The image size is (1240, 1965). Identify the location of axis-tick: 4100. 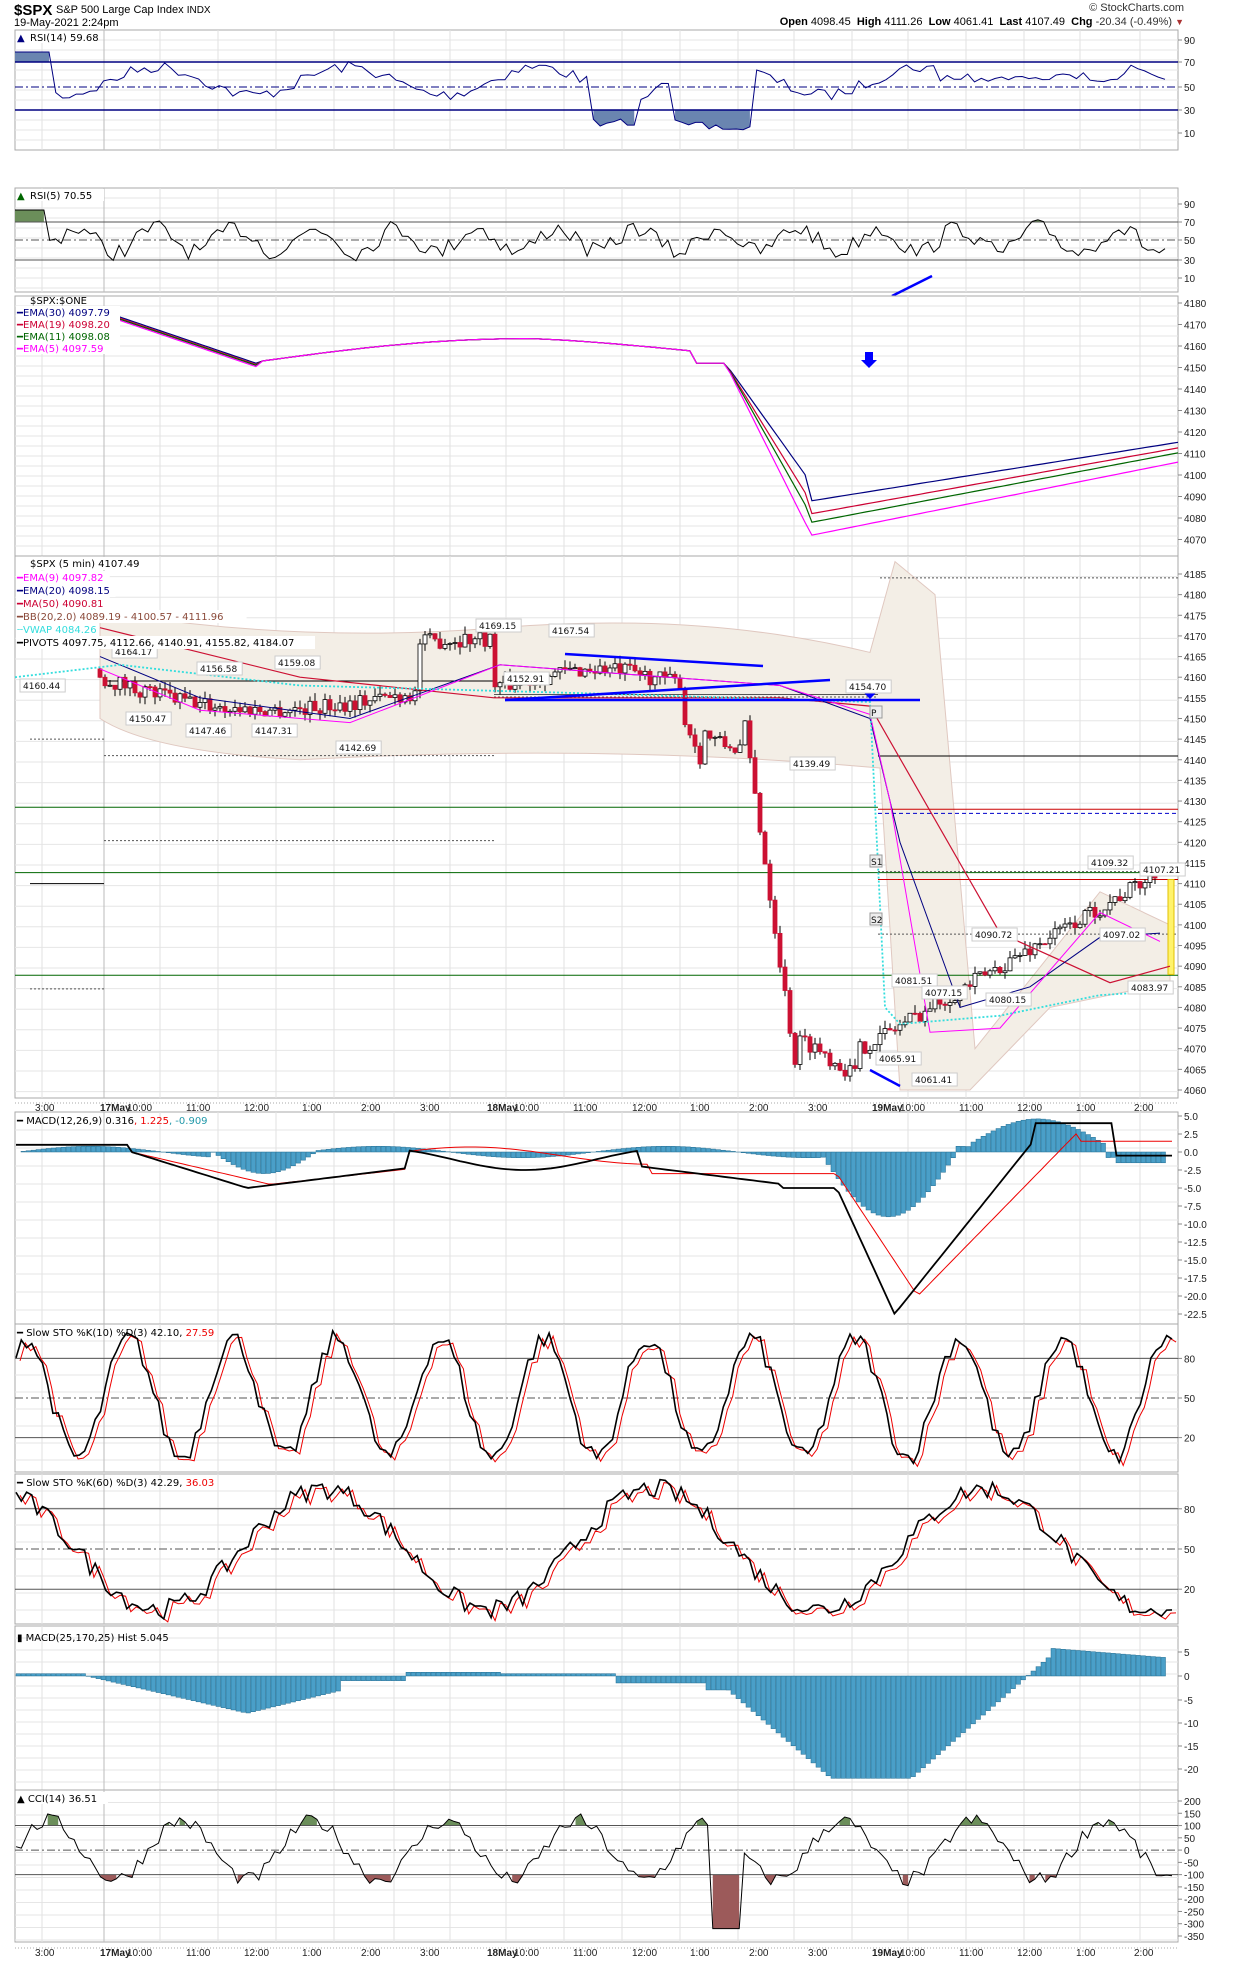
(1195, 926).